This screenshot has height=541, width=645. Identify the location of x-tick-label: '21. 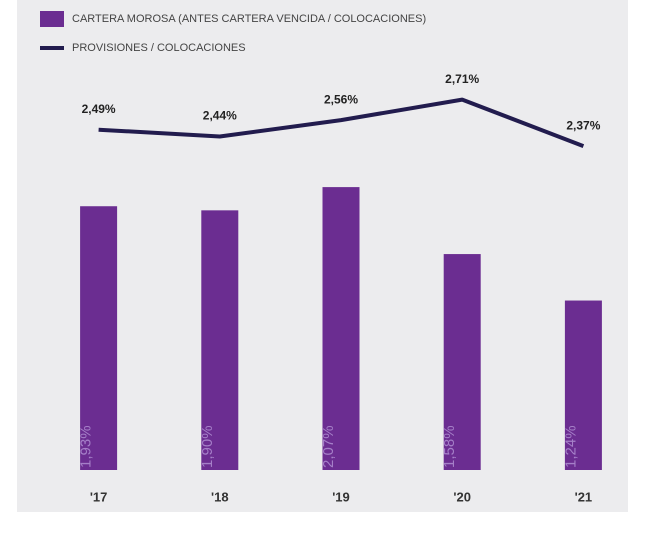
(584, 496).